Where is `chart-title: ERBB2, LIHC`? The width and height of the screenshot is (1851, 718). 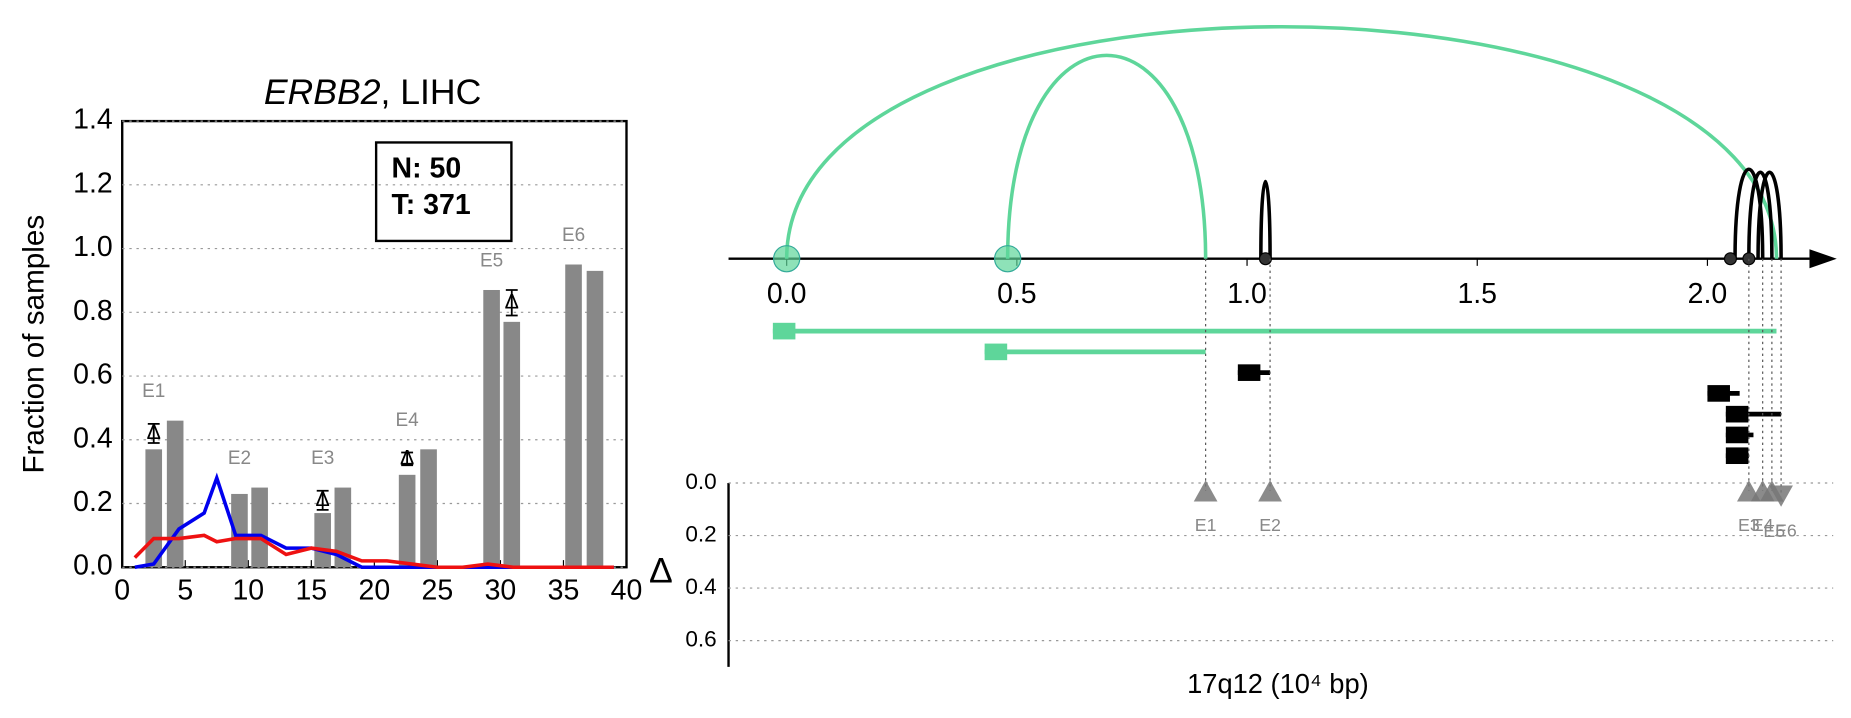
chart-title: ERBB2, LIHC is located at coordinates (373, 92).